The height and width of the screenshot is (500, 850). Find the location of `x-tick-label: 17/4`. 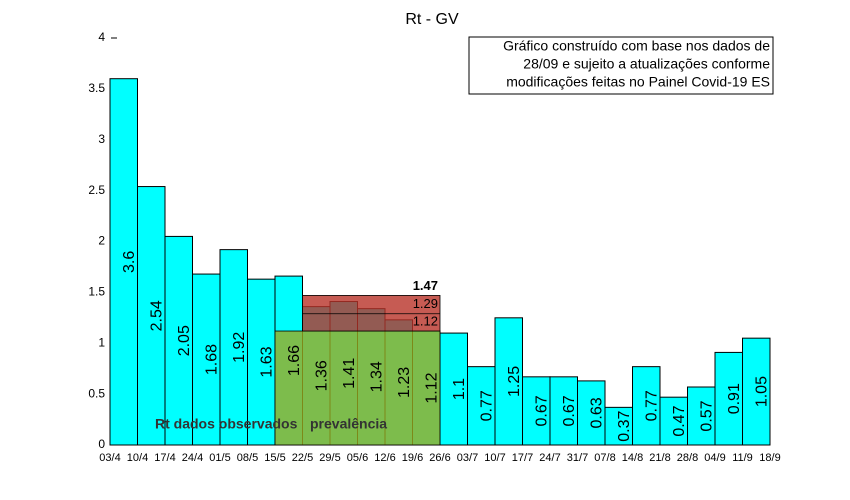

x-tick-label: 17/4 is located at coordinates (164, 458).